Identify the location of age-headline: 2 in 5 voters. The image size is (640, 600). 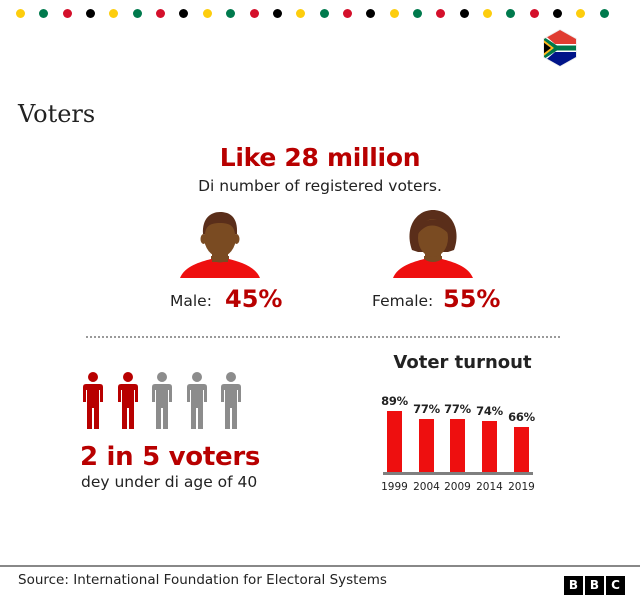
(170, 457).